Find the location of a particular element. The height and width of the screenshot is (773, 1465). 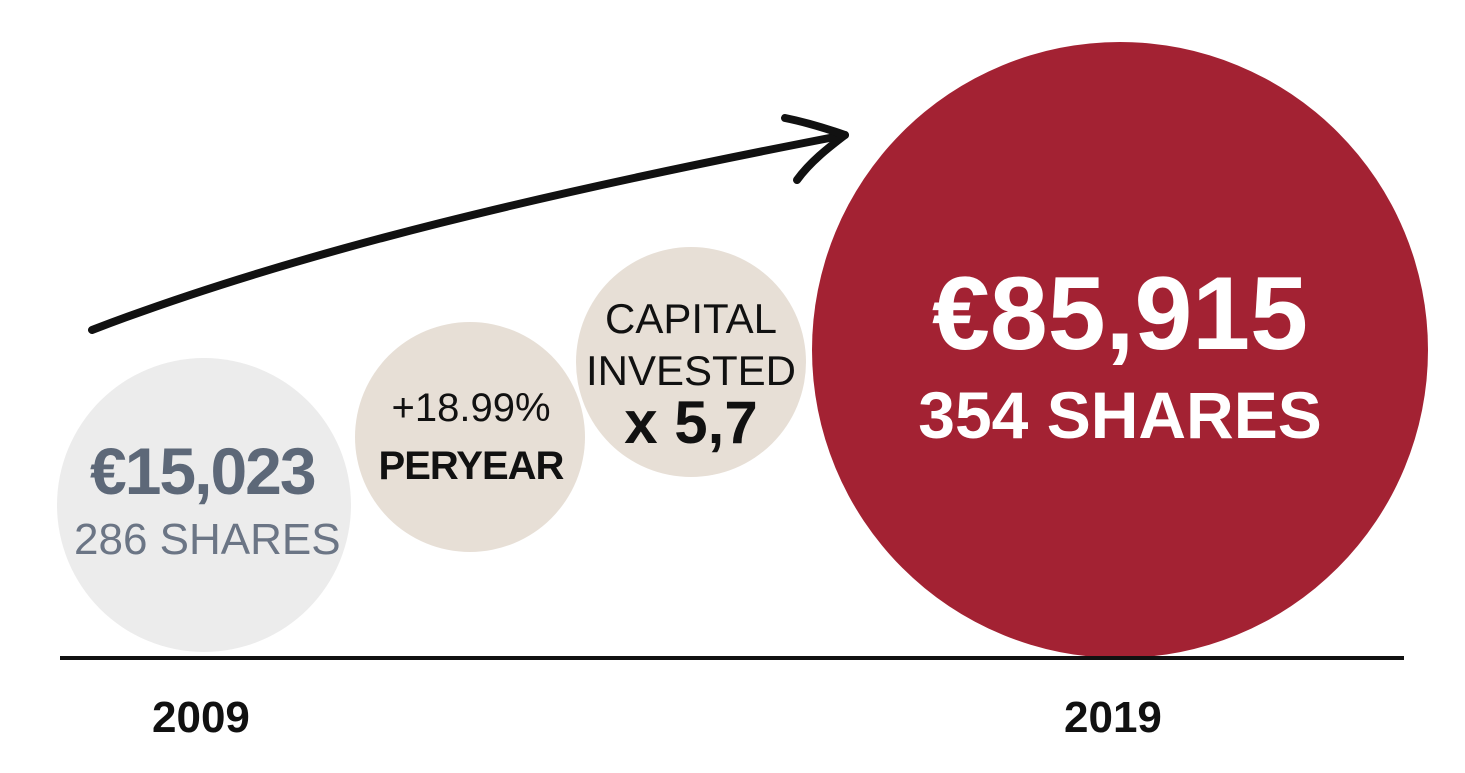

capital-label-line1: CAPITAL is located at coordinates (691, 318).